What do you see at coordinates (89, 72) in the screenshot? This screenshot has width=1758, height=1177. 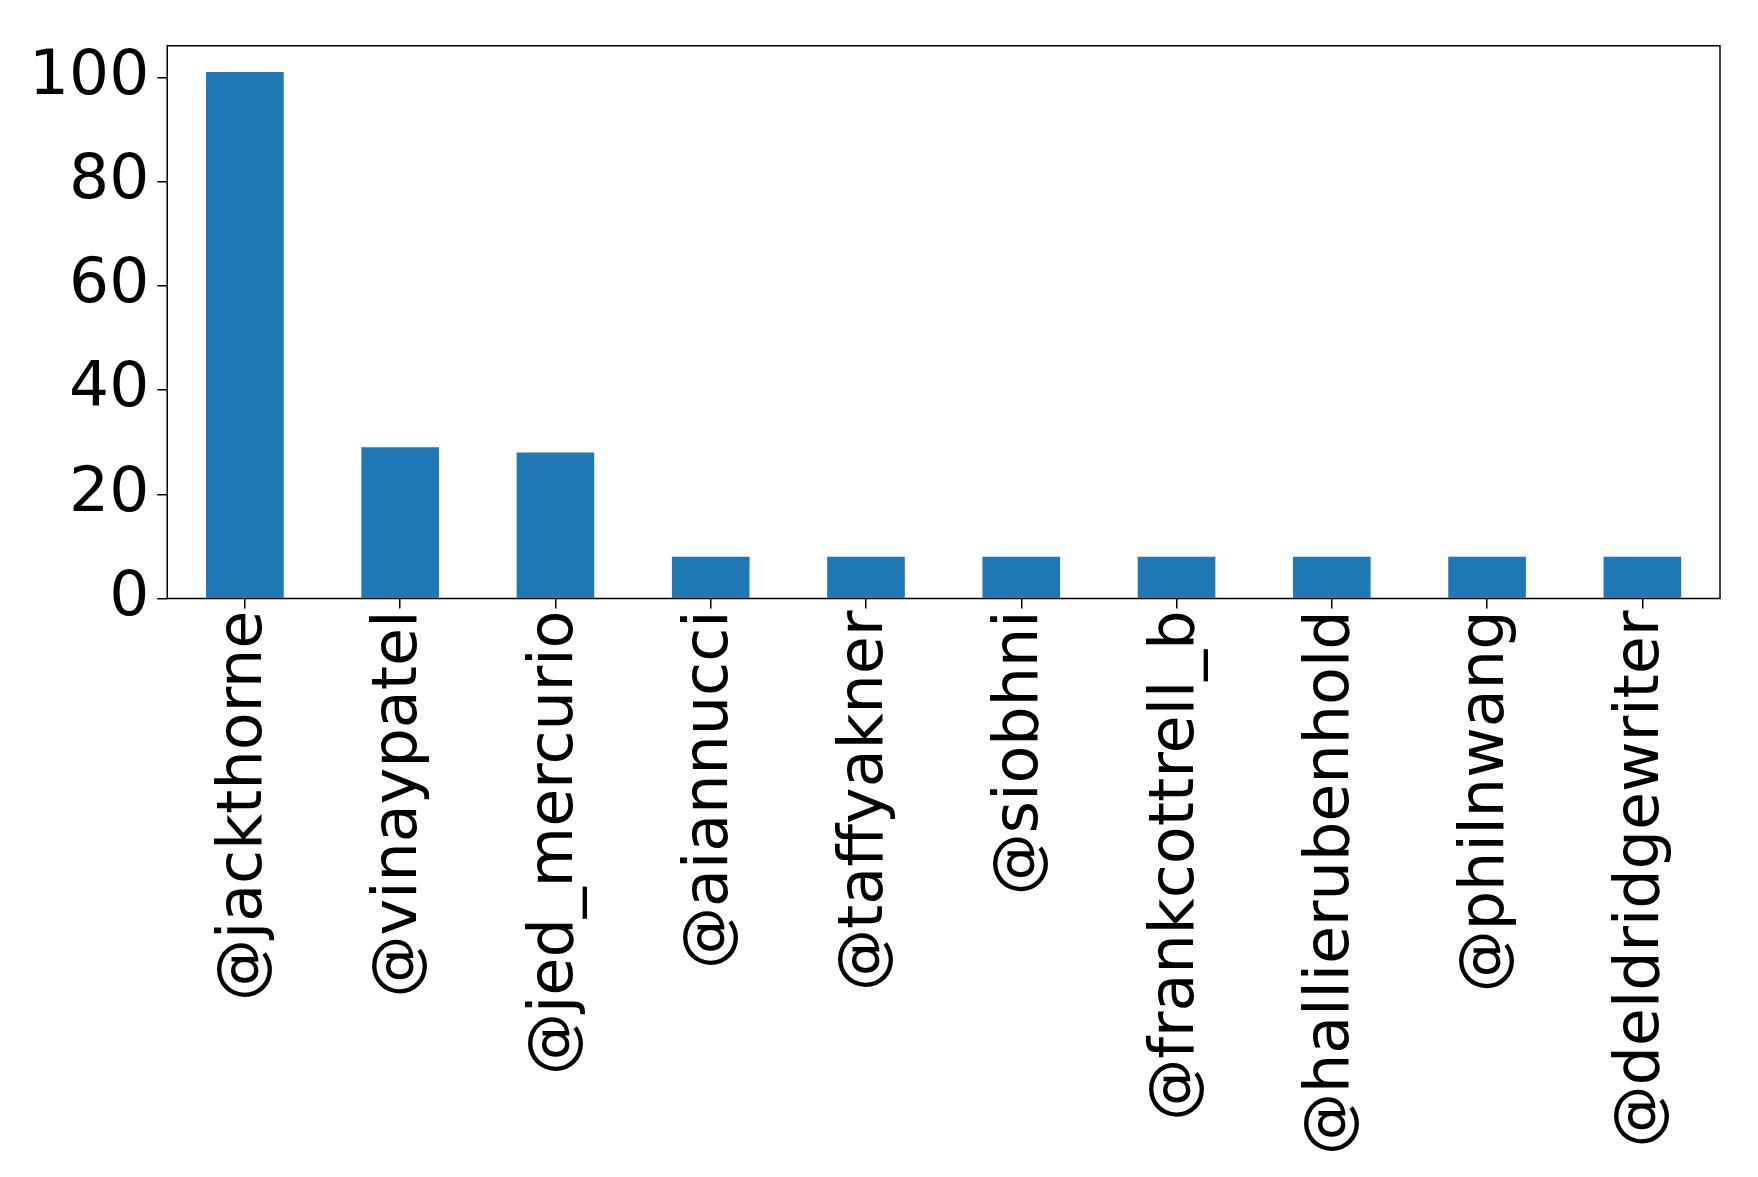 I see `y-tick-label: 100` at bounding box center [89, 72].